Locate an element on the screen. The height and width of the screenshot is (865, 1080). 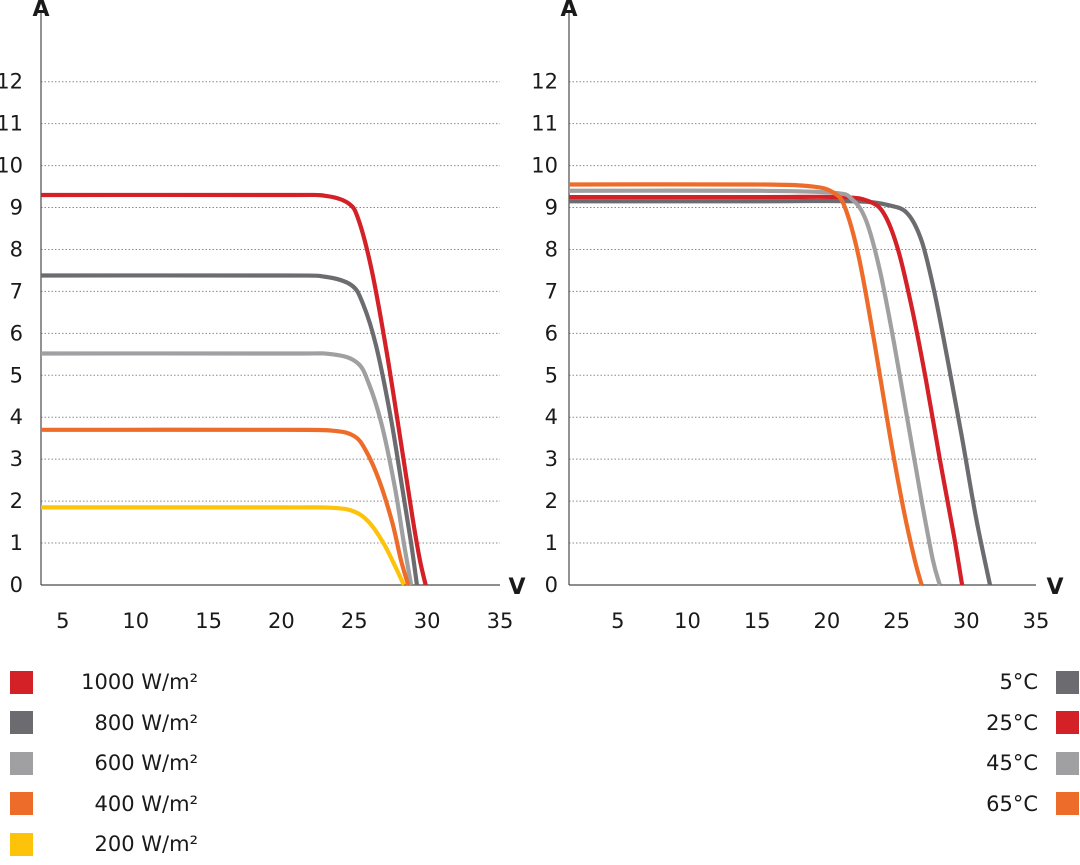
legend-label: 800 W/m² is located at coordinates (146, 722).